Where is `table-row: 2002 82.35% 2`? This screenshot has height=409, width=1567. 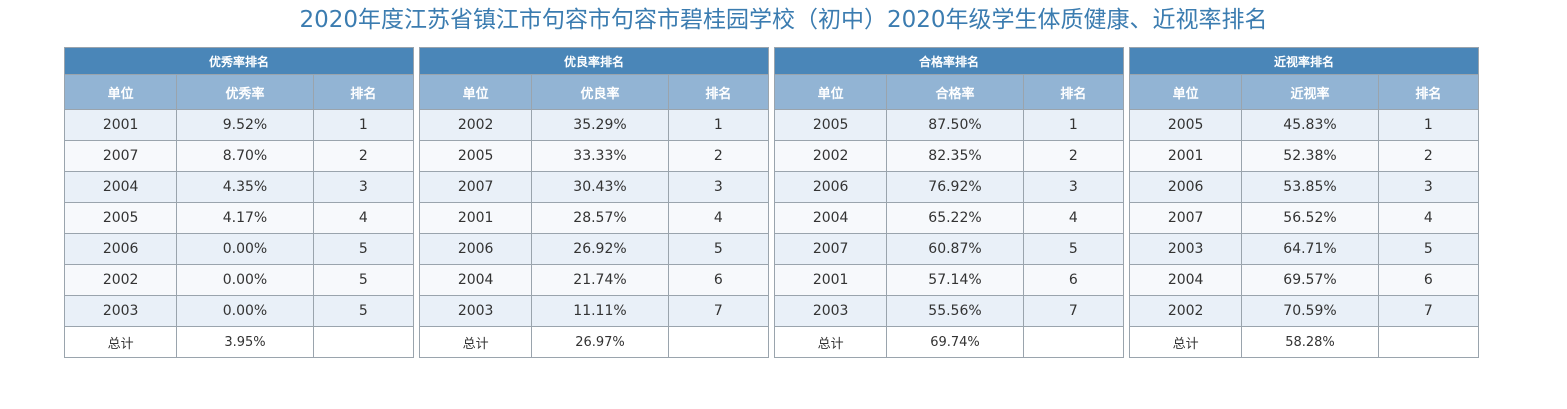 table-row: 2002 82.35% 2 is located at coordinates (949, 156).